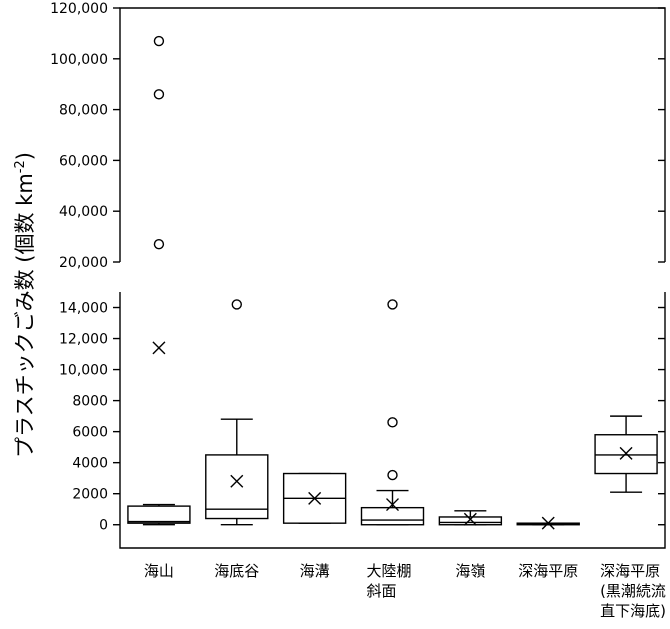 This screenshot has width=670, height=629. What do you see at coordinates (79, 9) in the screenshot?
I see `y-tick-label: 120,000` at bounding box center [79, 9].